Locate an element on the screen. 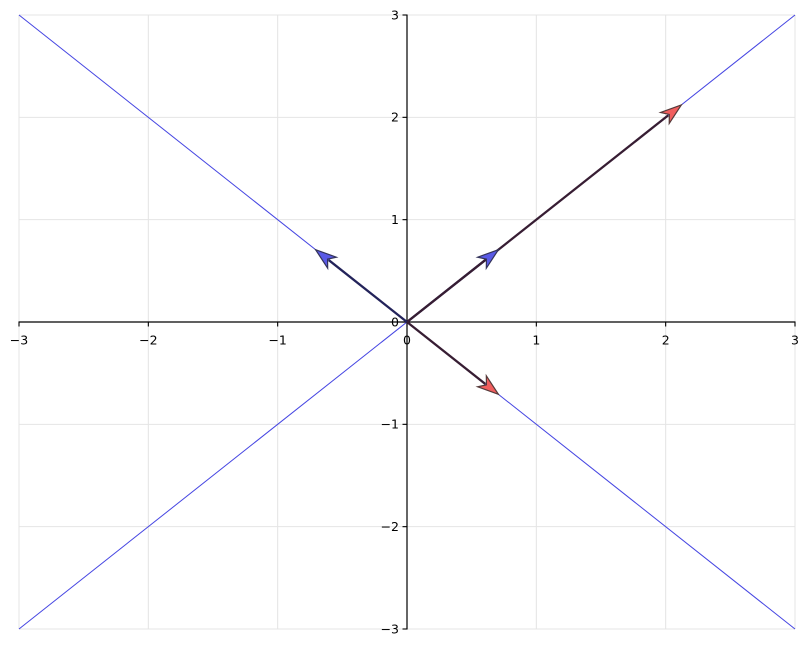  x-tick-label: 1 is located at coordinates (536, 340).